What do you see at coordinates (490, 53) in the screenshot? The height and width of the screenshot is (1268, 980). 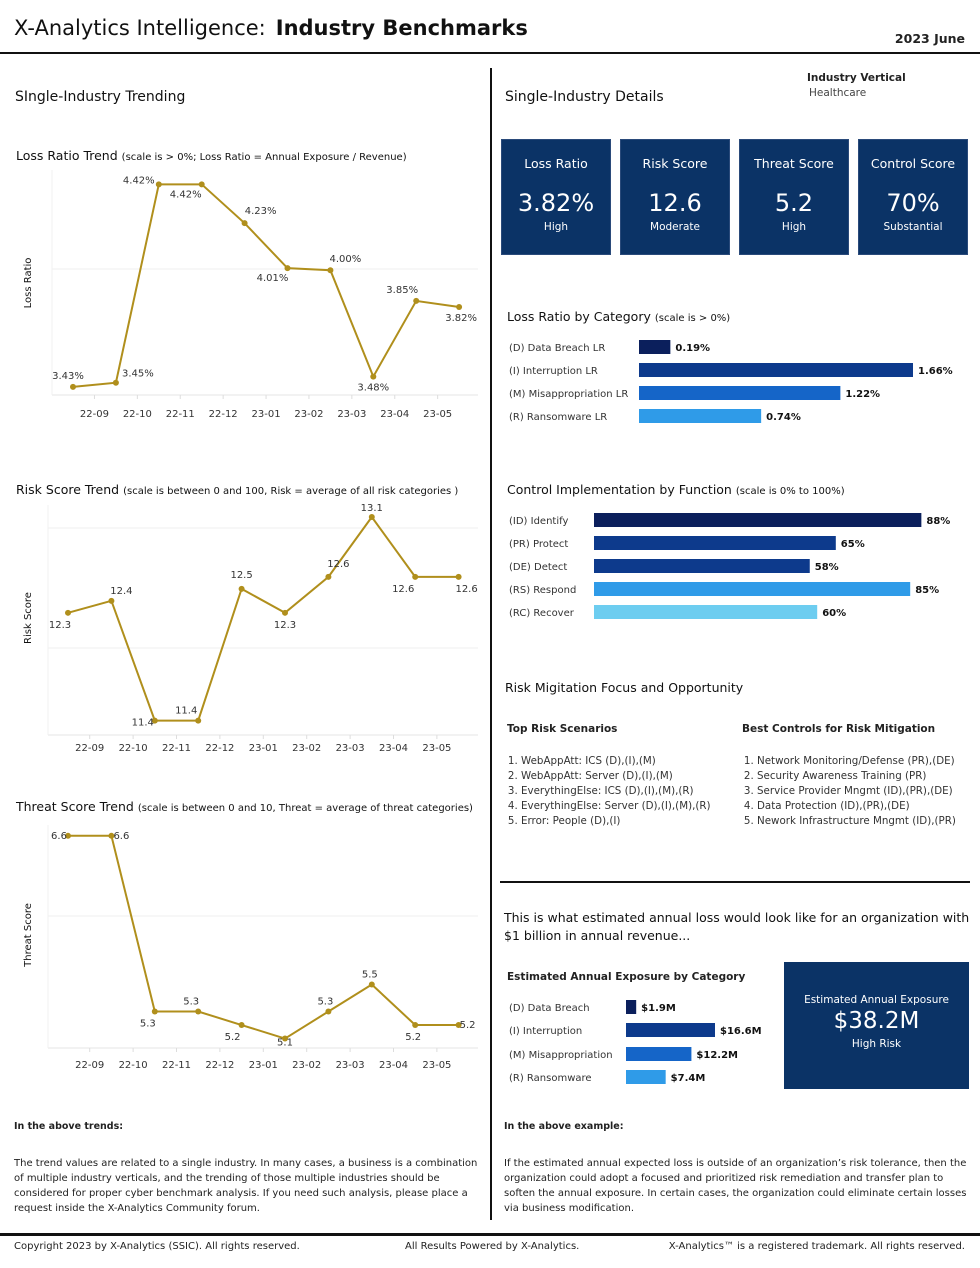 I see `top-divider` at bounding box center [490, 53].